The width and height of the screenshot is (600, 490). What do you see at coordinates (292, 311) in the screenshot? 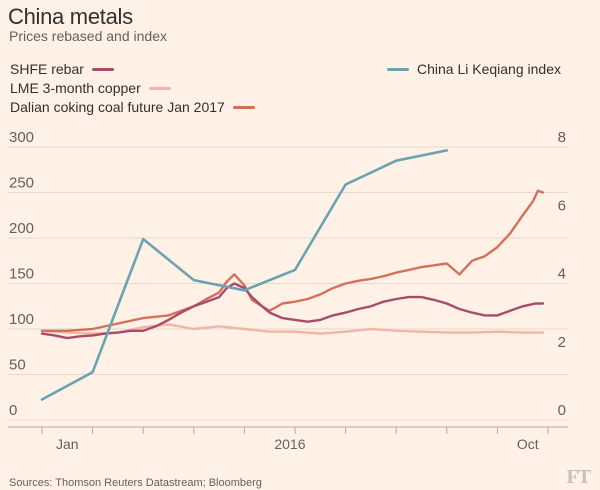
I see `series-line-rebar` at bounding box center [292, 311].